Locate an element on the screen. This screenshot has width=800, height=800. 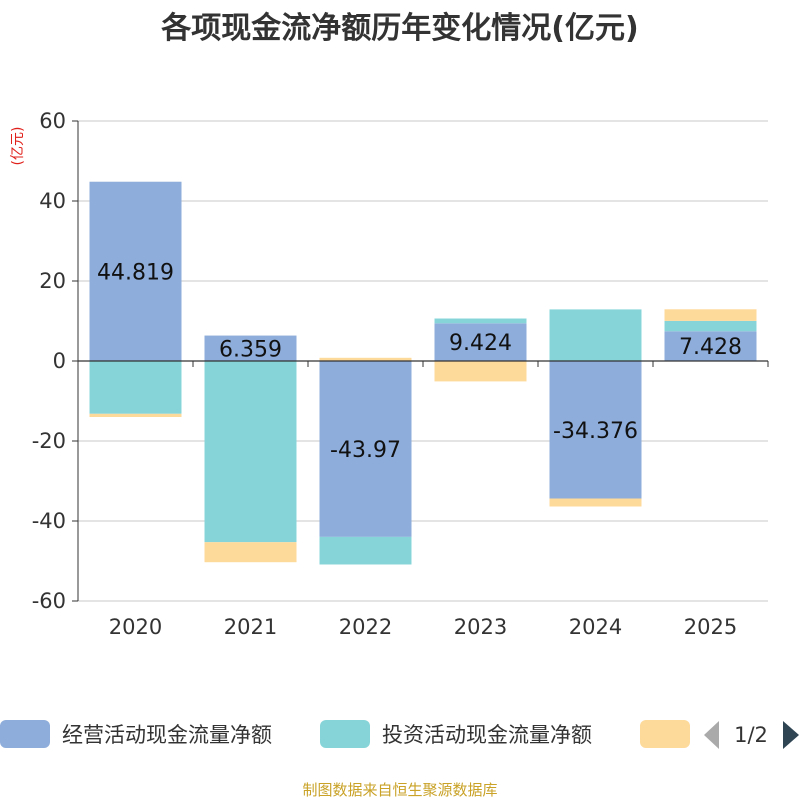
y-axis-unit-label: (亿元) is located at coordinates (18, 146).